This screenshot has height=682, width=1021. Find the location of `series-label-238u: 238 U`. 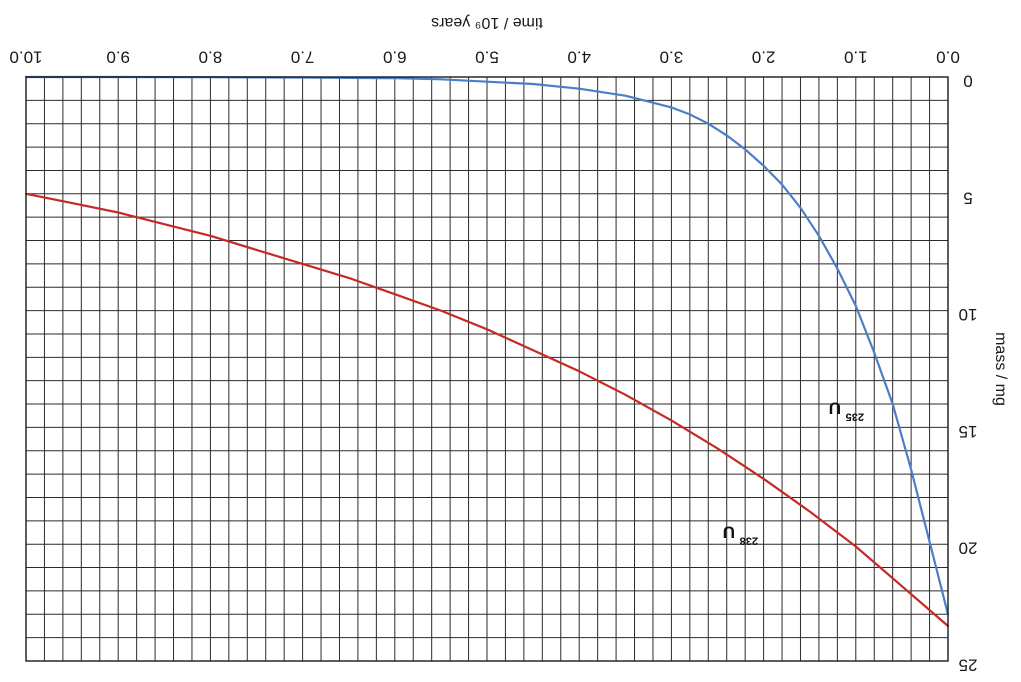

series-label-238u: 238 U is located at coordinates (740, 535).